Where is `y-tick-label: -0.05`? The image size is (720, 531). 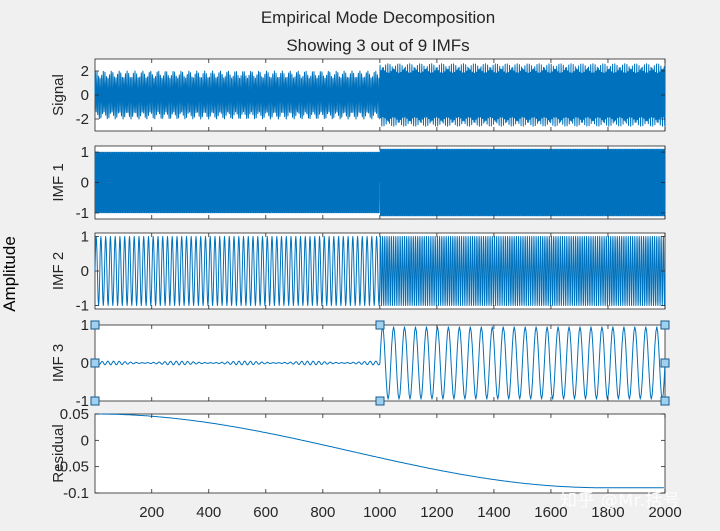 y-tick-label: -0.05 is located at coordinates (72, 467).